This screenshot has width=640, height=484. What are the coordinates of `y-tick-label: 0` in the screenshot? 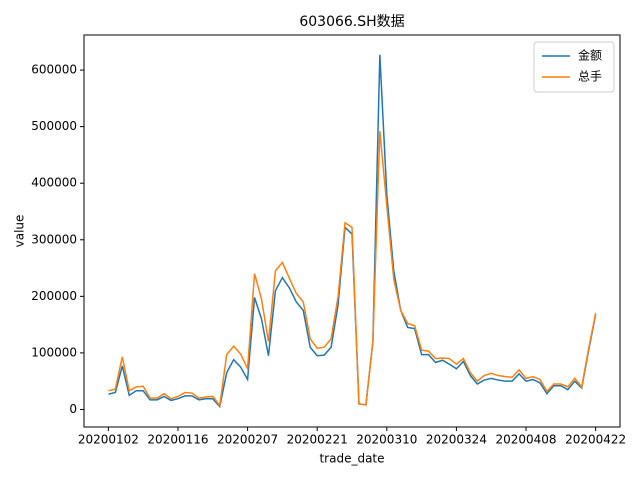 It's located at (73, 409).